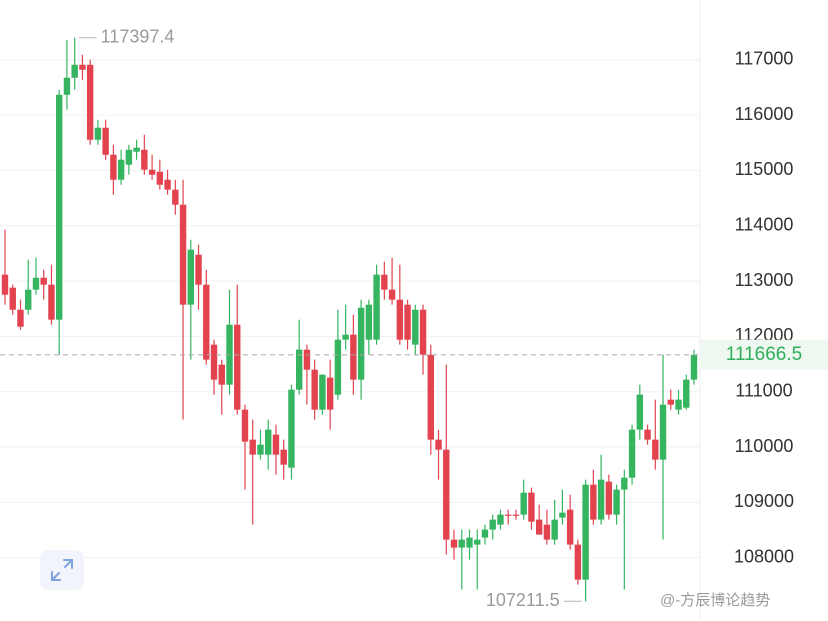  What do you see at coordinates (764, 224) in the screenshot?
I see `y-tick-label: 114000` at bounding box center [764, 224].